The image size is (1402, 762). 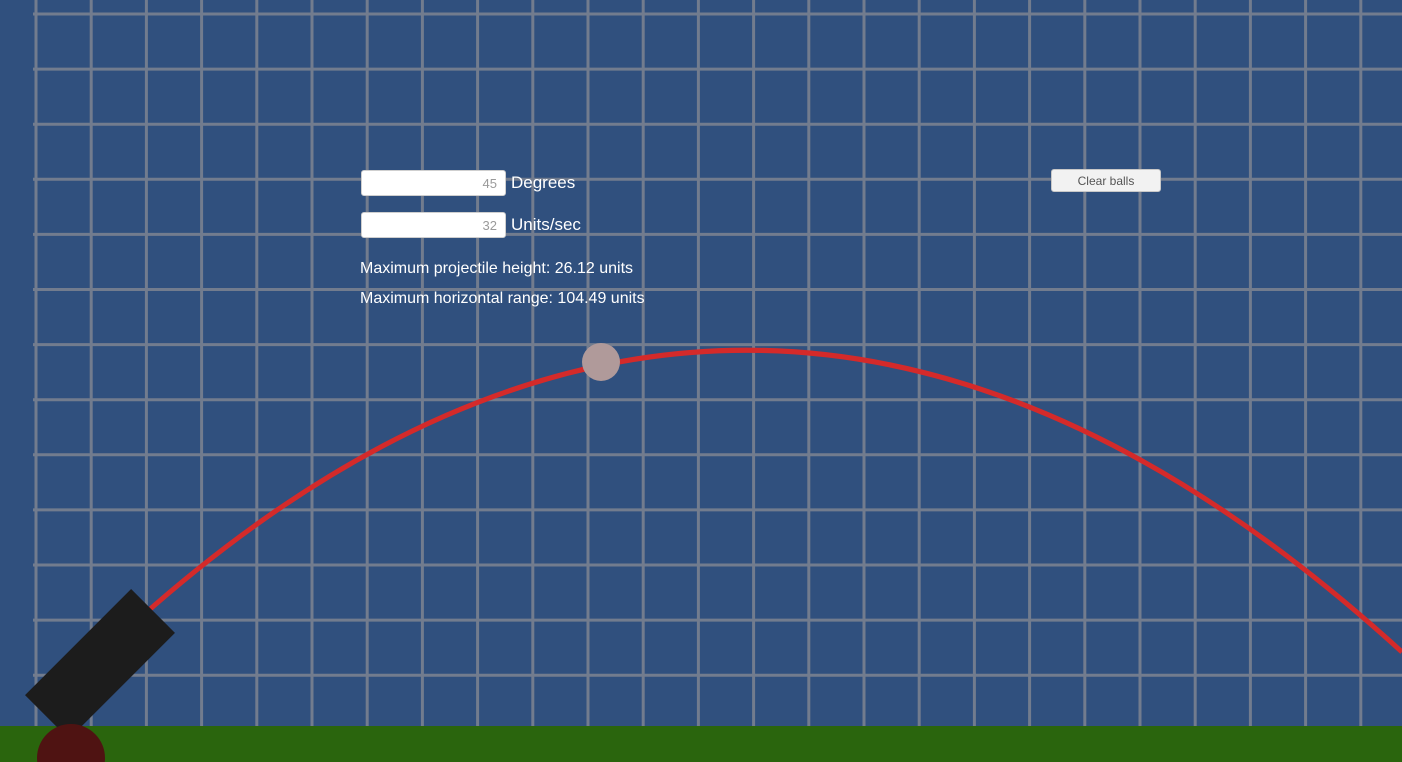 I want to click on cannon-base, so click(x=71, y=743).